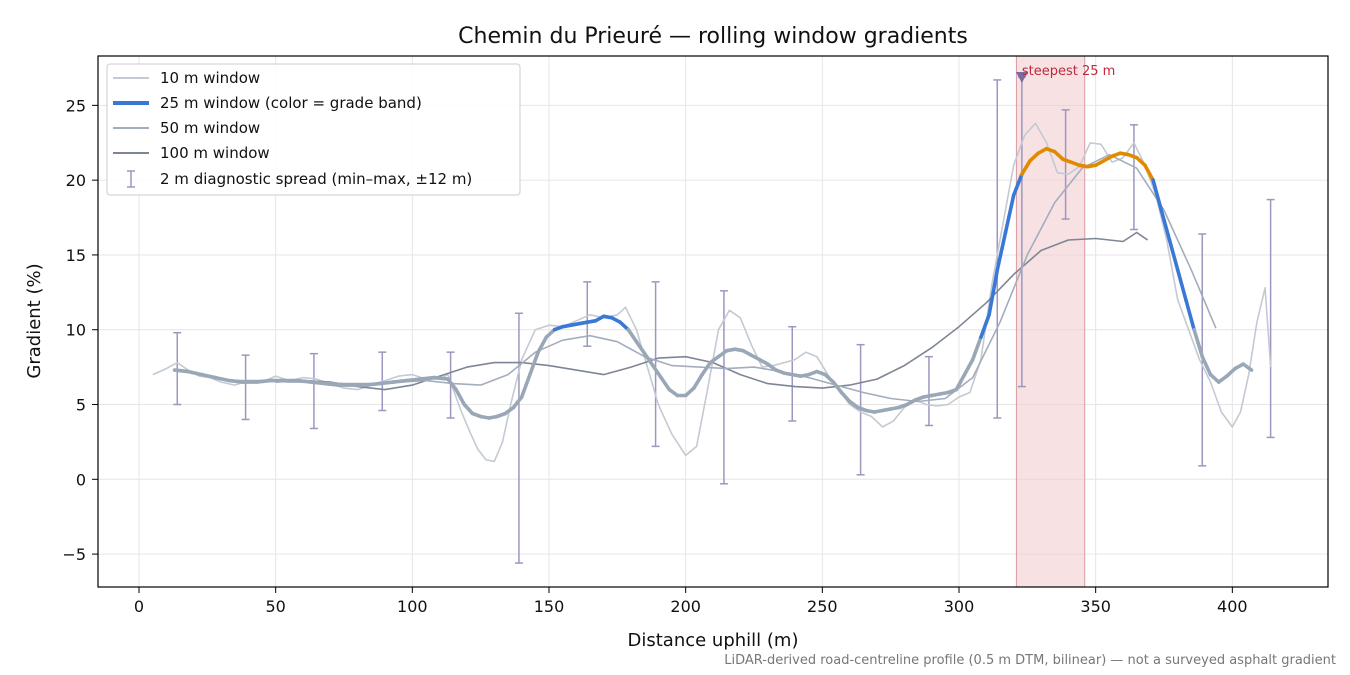 The image size is (1350, 675). What do you see at coordinates (210, 78) in the screenshot?
I see `legend-label-10m: 10 m window` at bounding box center [210, 78].